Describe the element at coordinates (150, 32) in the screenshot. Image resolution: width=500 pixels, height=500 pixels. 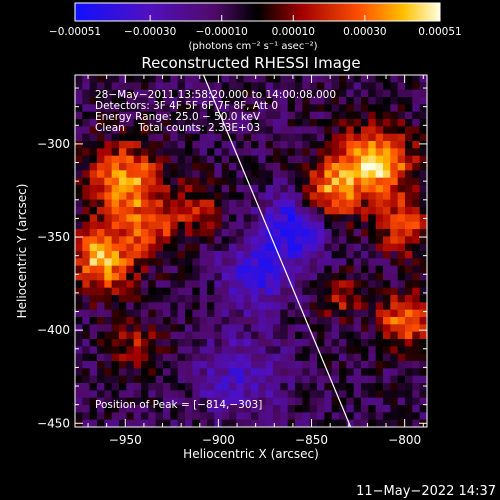
I see `colorbar-tick-label: −0.00030` at that location.